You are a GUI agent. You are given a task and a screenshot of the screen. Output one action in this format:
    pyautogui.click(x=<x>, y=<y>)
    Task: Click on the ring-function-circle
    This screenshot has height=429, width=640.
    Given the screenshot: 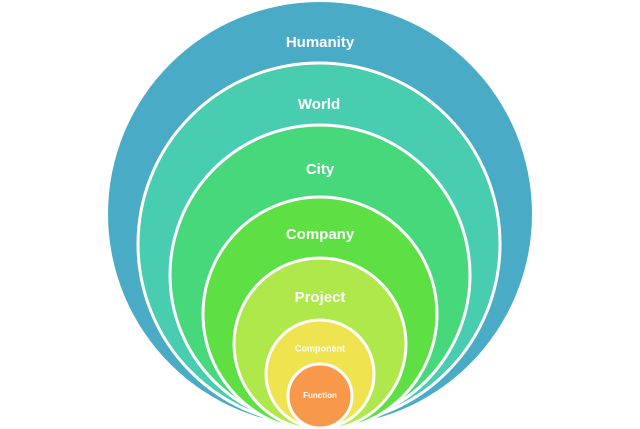 What is the action you would take?
    pyautogui.click(x=320, y=395)
    